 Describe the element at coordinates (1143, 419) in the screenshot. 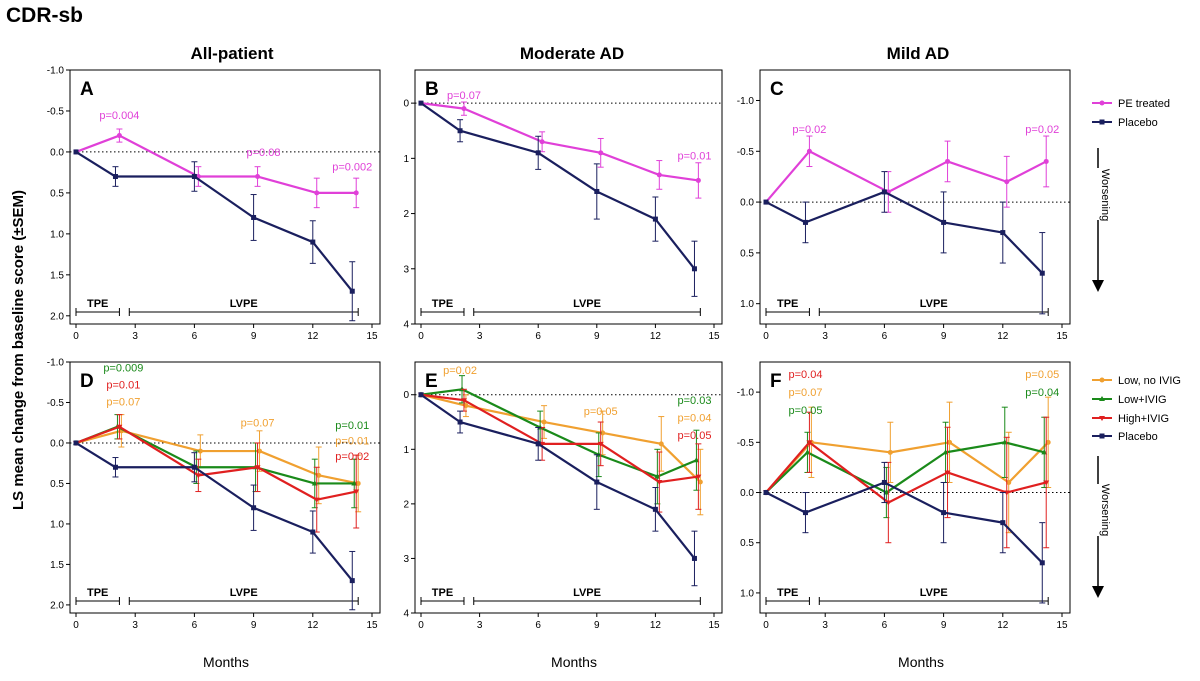

I see `legend-label: High+IVIG` at that location.